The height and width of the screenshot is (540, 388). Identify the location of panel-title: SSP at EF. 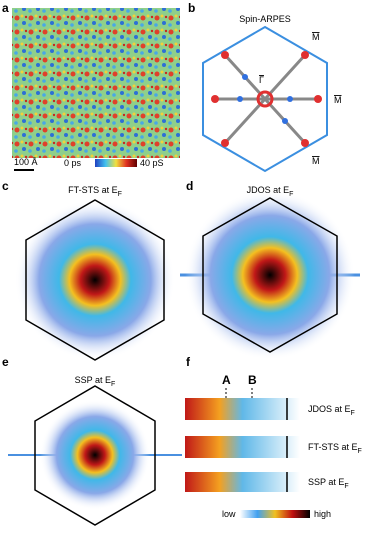
(95, 381).